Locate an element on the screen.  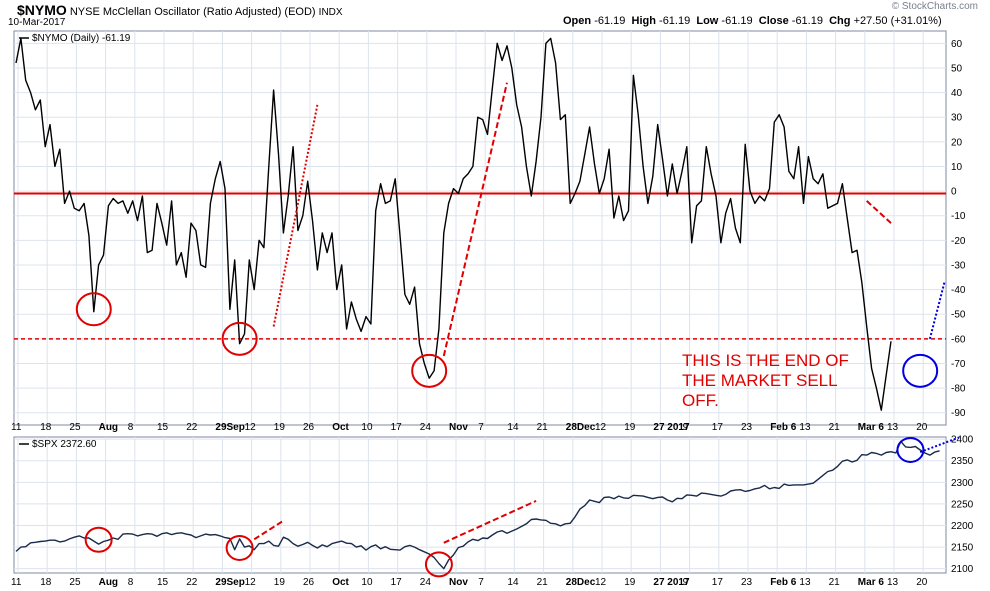
low-label: Low is located at coordinates (707, 21).